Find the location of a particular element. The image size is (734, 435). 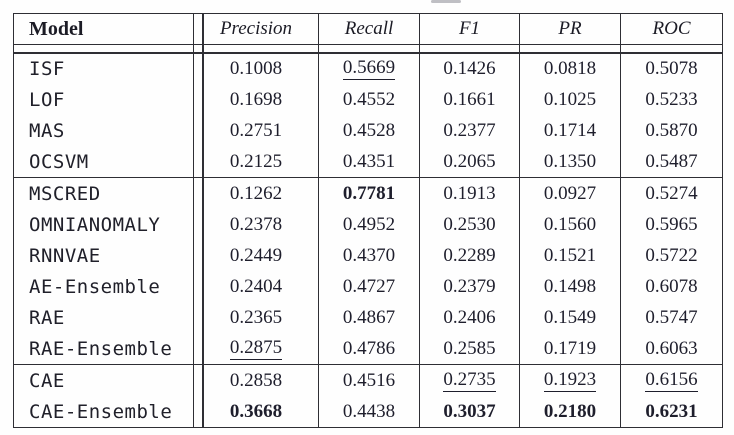

metric-value: 0.4552 is located at coordinates (369, 99).